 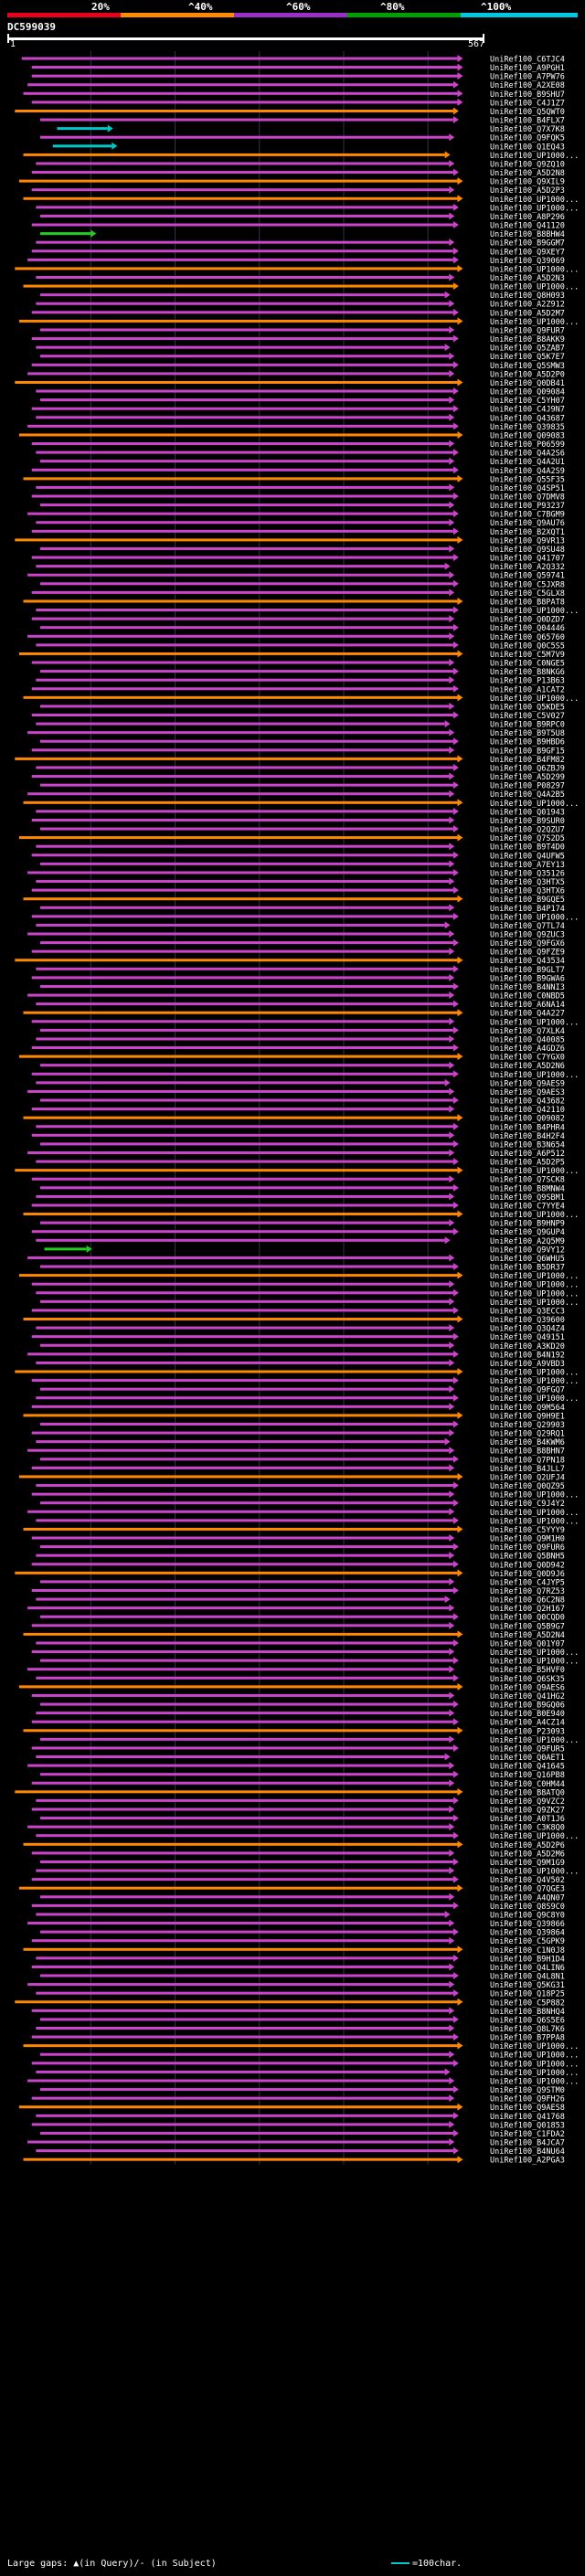 What do you see at coordinates (296, 427) in the screenshot?
I see `hit-row: UniRef100_Q39835` at bounding box center [296, 427].